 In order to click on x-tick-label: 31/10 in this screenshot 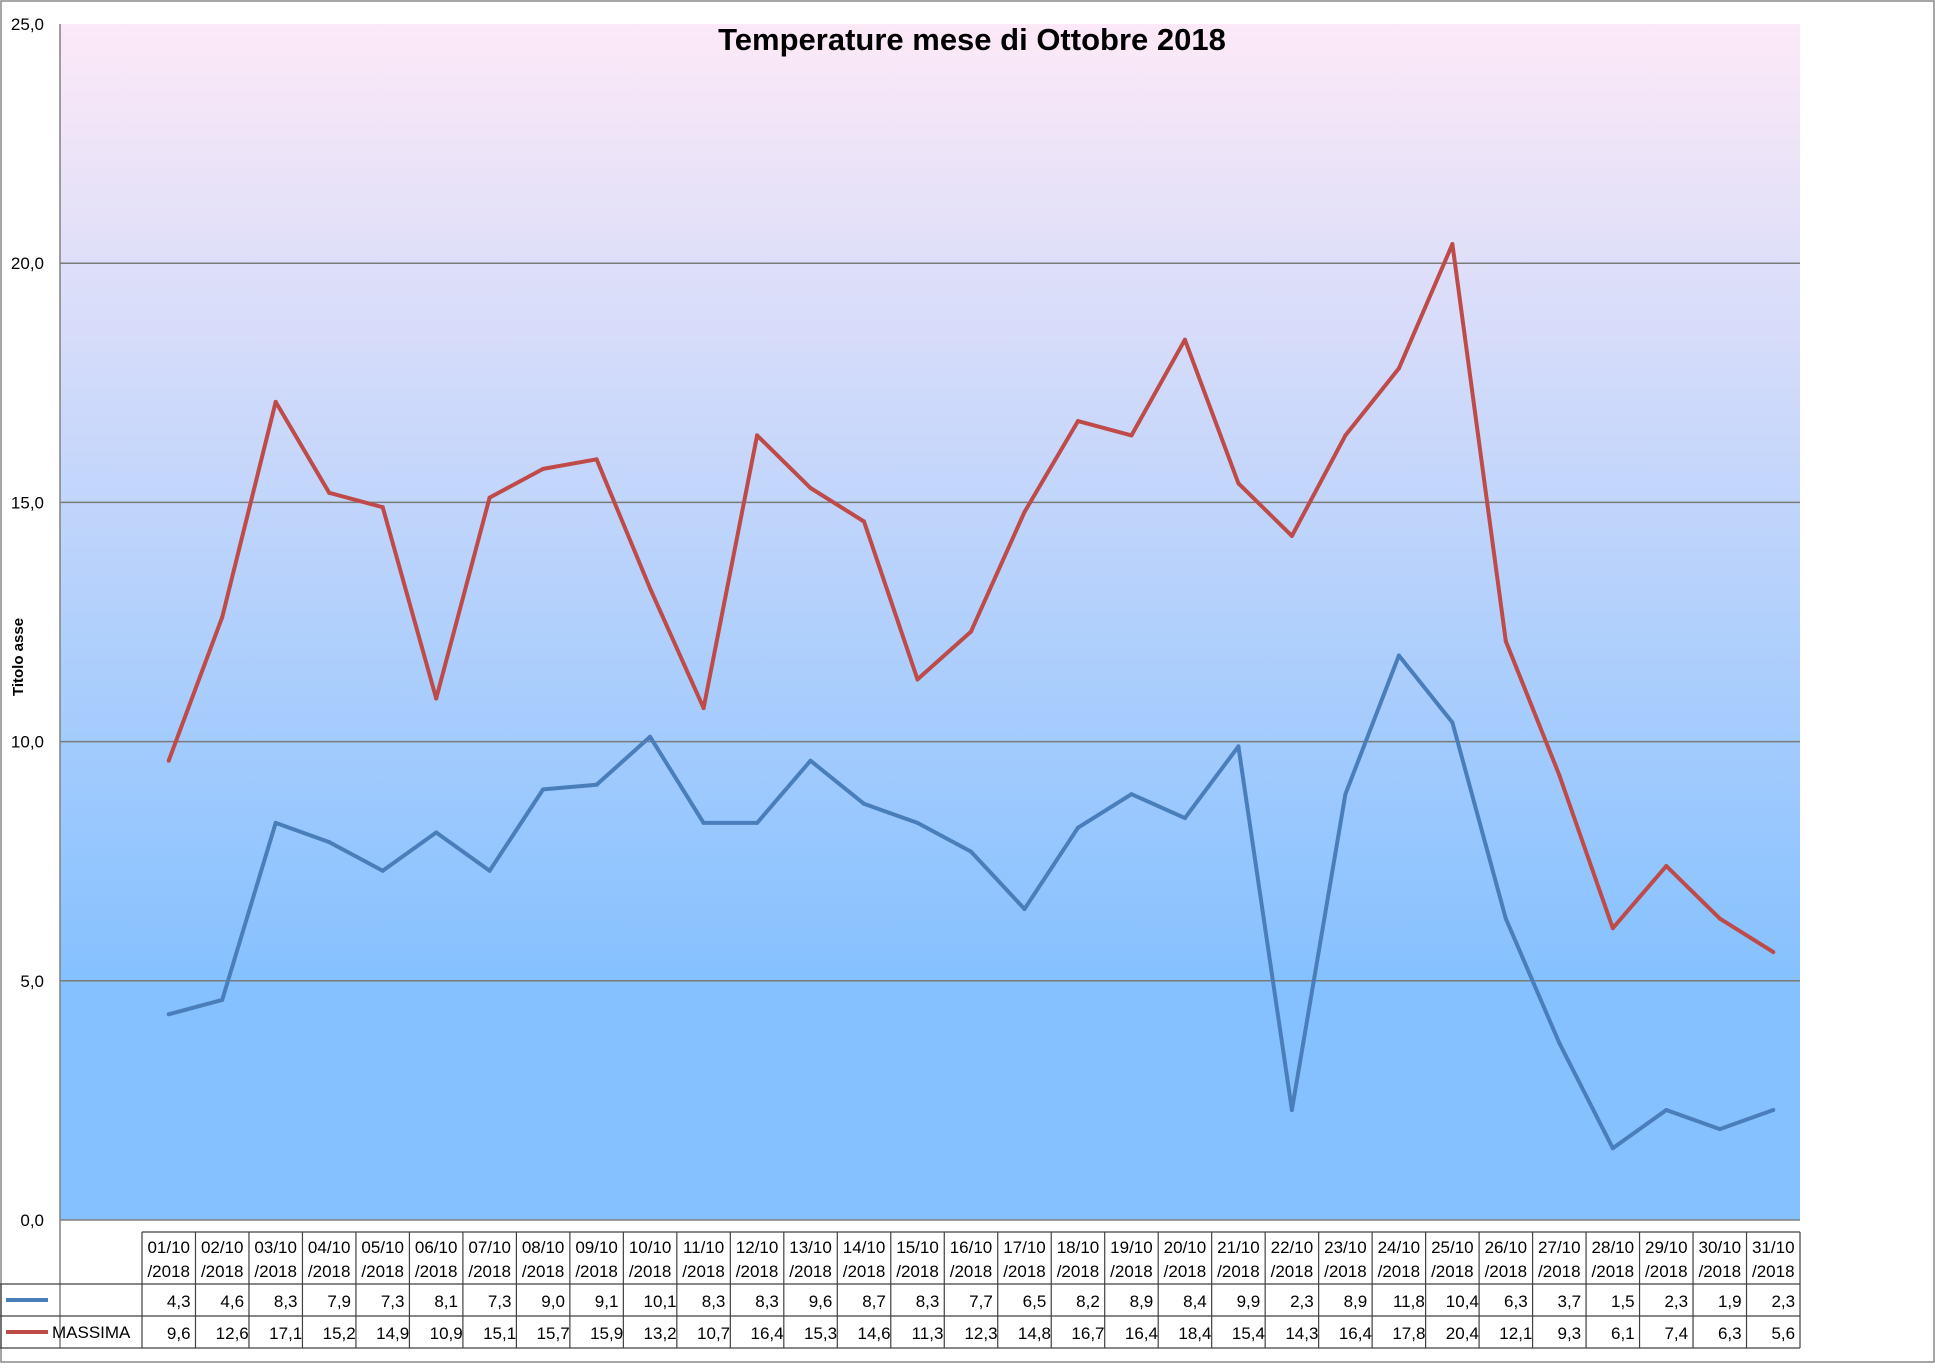, I will do `click(1773, 1247)`.